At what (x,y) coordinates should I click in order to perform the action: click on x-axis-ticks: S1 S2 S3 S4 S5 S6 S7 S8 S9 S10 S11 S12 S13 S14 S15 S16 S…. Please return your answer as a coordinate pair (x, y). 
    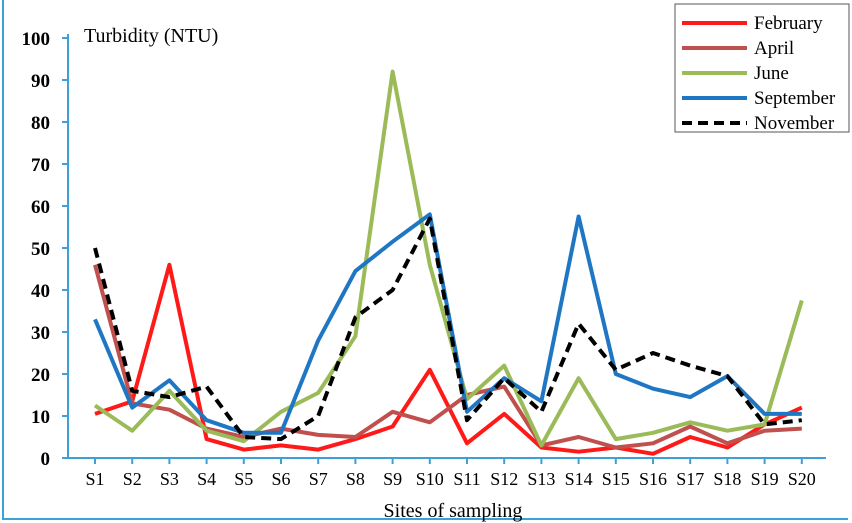
    Looking at the image, I should click on (450, 473).